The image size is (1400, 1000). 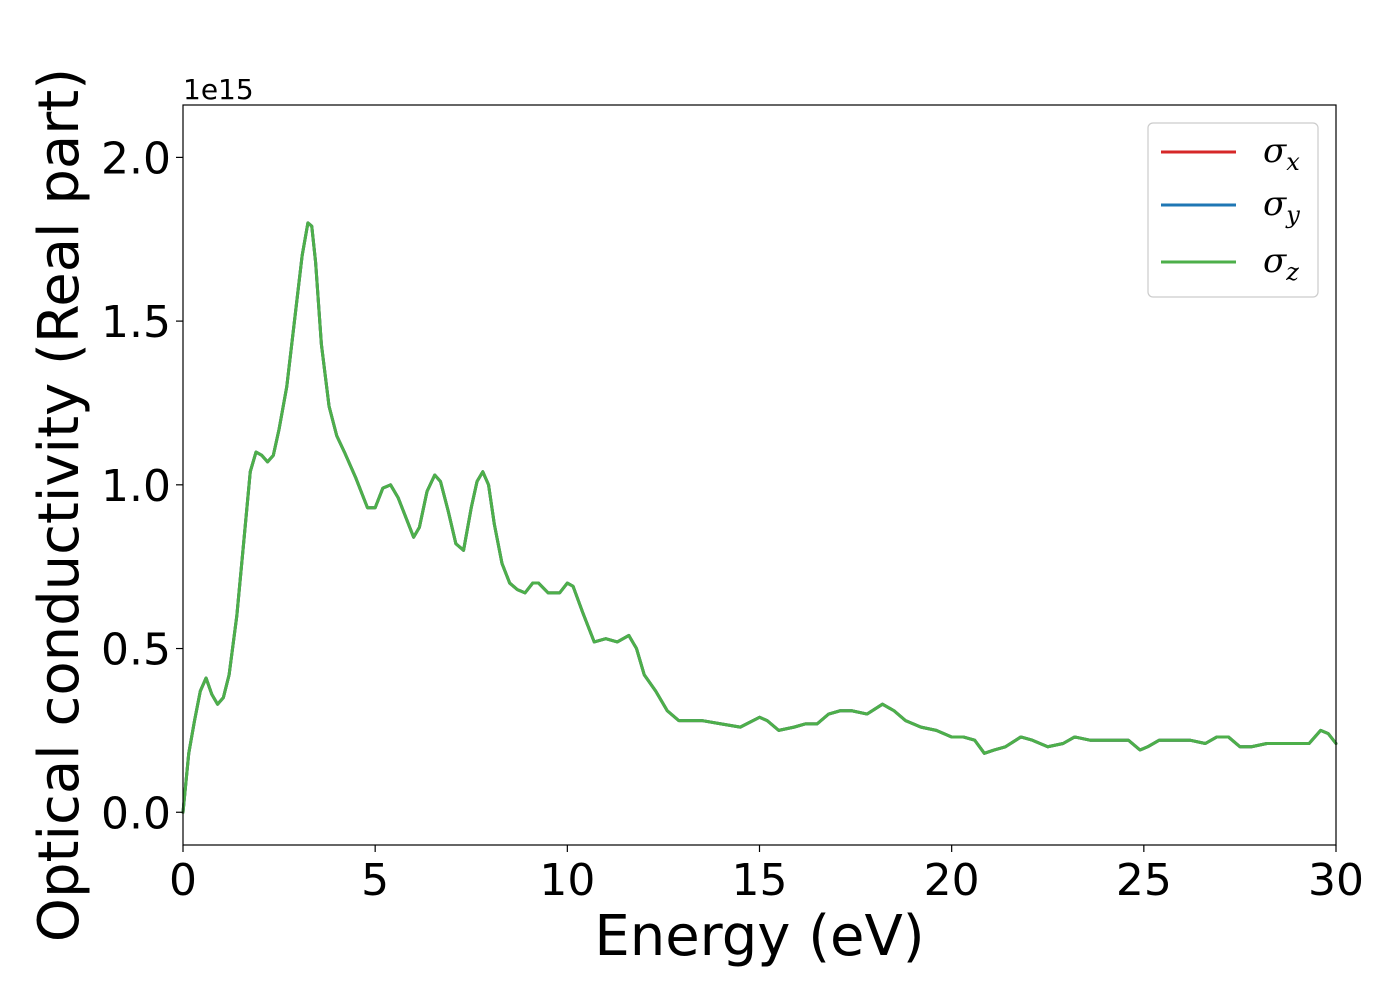 What do you see at coordinates (759, 936) in the screenshot?
I see `x-axis-title: Energy (eV)` at bounding box center [759, 936].